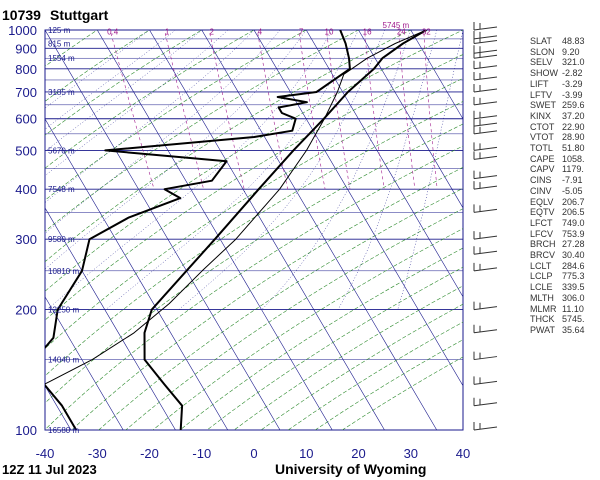 The image size is (600, 480). I want to click on mixing-ratio-labels: 0.4 1 2 4 7 10 16 24 32, so click(269, 31).